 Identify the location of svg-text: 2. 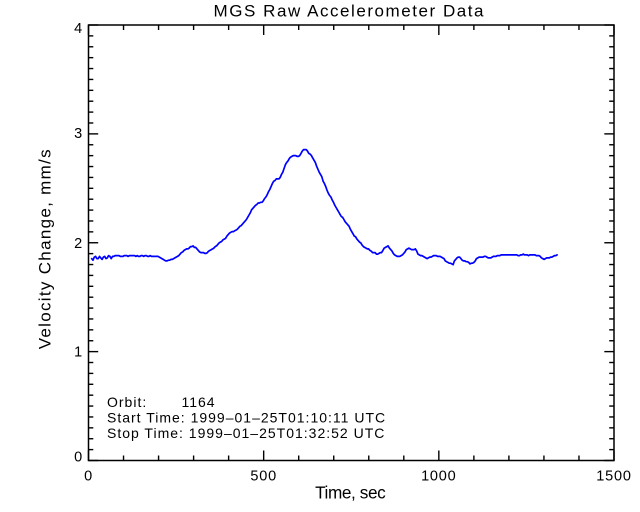
(78, 244).